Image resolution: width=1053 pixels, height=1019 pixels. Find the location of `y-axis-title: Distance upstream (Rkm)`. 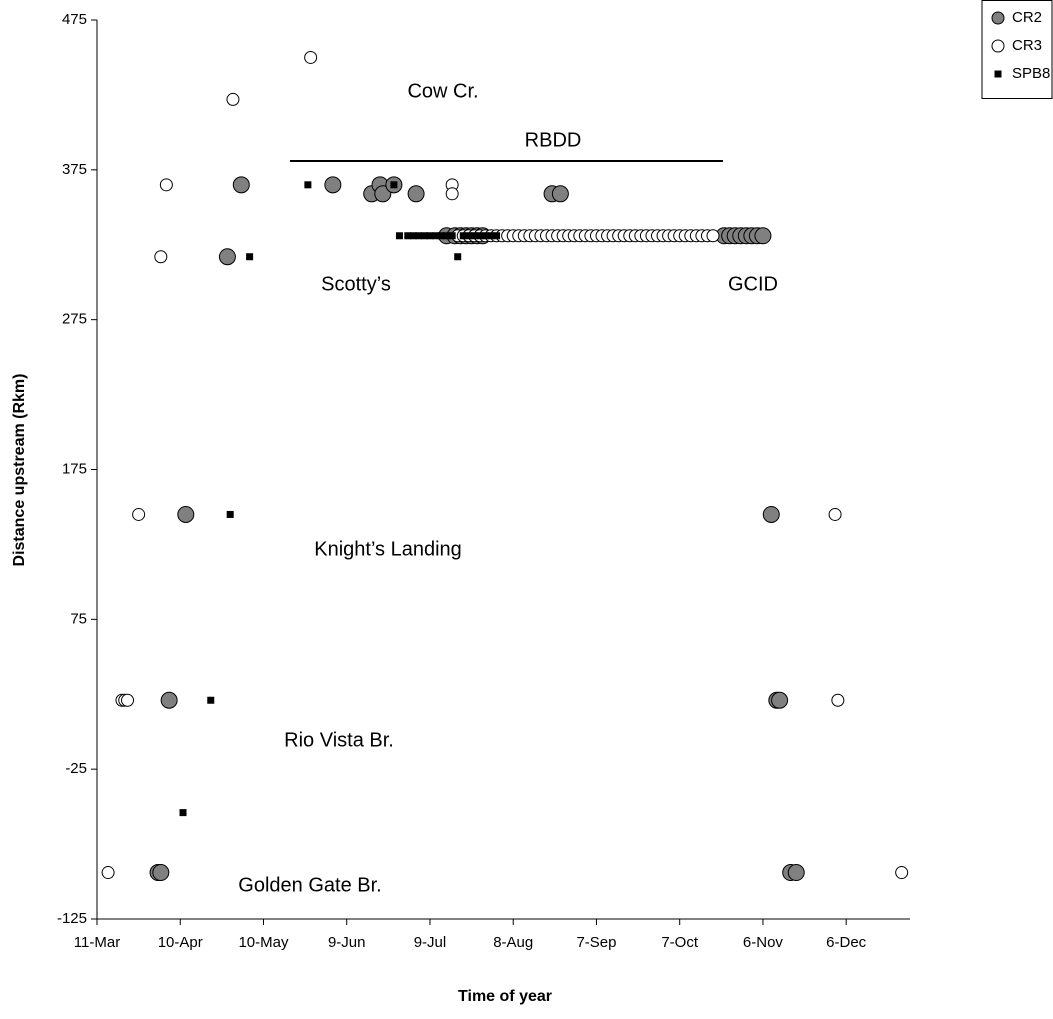

y-axis-title: Distance upstream (Rkm) is located at coordinates (19, 470).